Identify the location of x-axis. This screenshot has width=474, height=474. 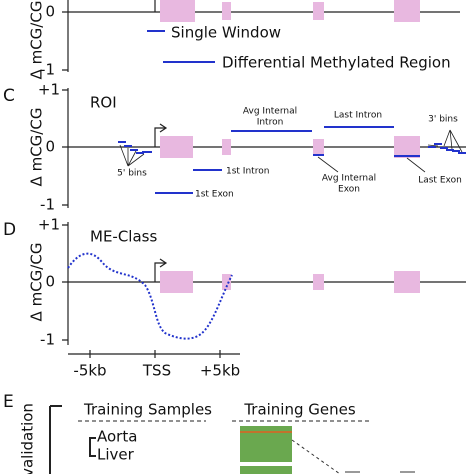
(154, 354).